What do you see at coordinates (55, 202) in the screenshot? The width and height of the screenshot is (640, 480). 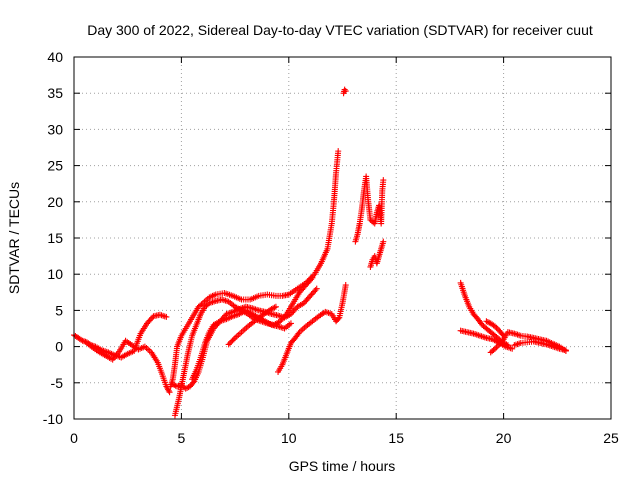 I see `y-tick-label: 20` at bounding box center [55, 202].